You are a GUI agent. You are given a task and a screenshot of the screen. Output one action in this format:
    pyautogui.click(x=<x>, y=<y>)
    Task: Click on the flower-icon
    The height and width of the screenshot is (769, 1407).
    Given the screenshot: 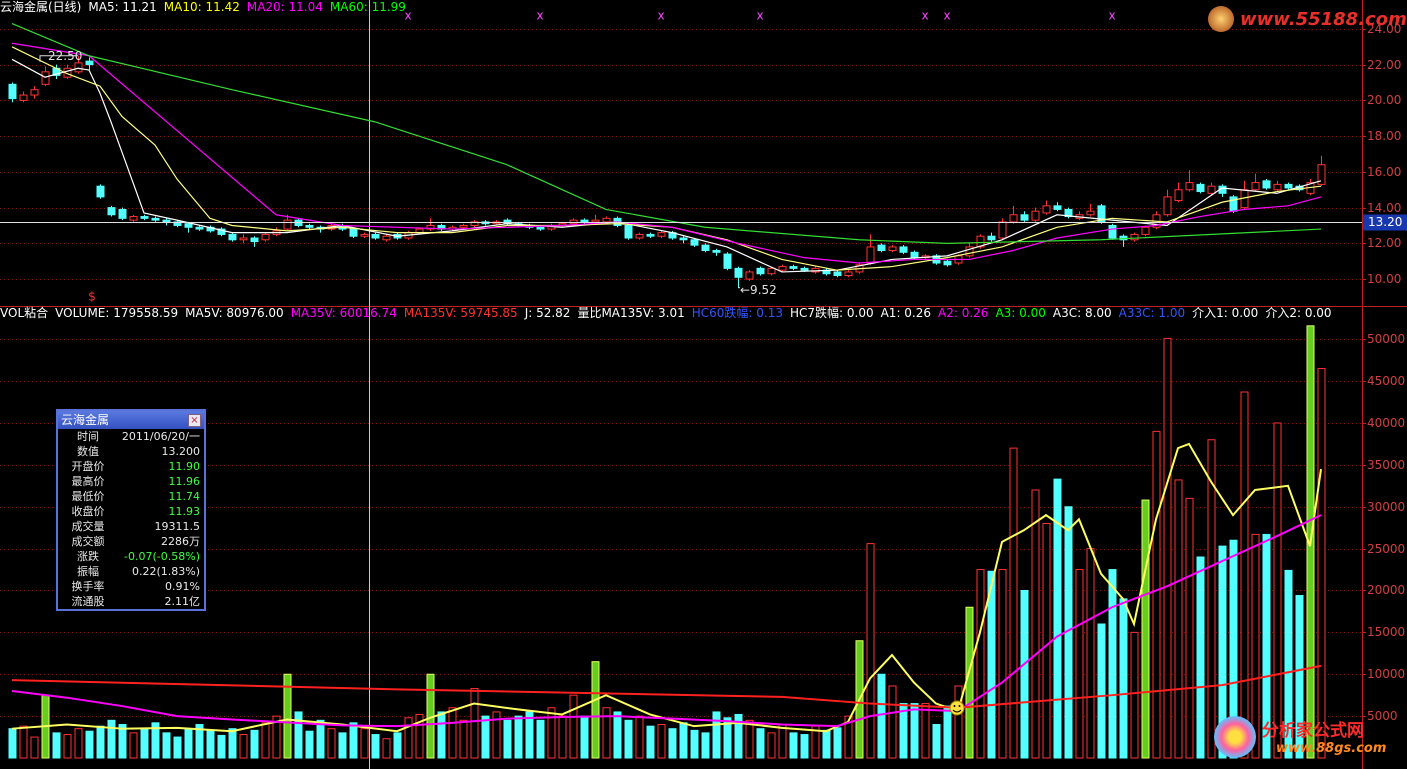 What is the action you would take?
    pyautogui.click(x=1235, y=737)
    